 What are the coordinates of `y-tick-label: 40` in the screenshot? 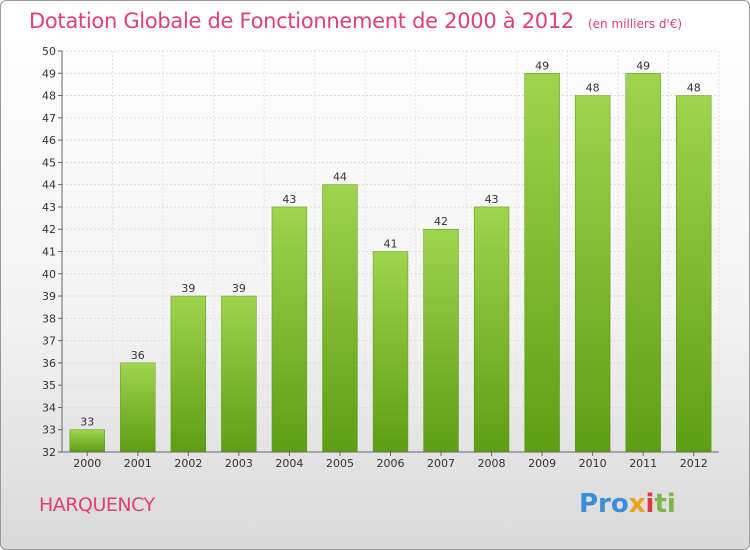 It's located at (49, 274).